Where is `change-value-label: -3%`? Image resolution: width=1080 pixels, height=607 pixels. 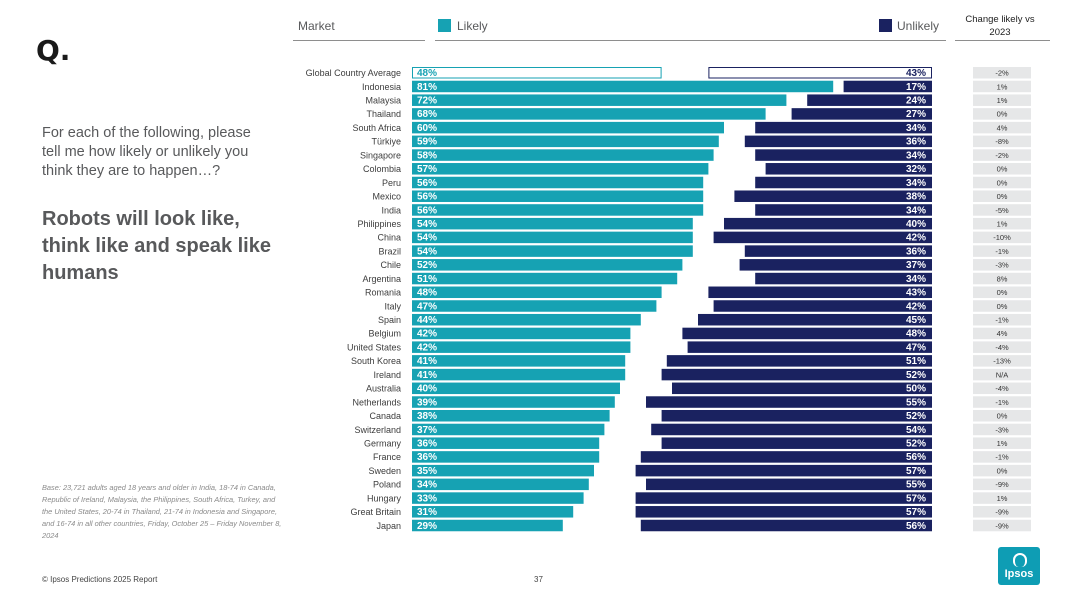
change-value-label: -3% is located at coordinates (1002, 429).